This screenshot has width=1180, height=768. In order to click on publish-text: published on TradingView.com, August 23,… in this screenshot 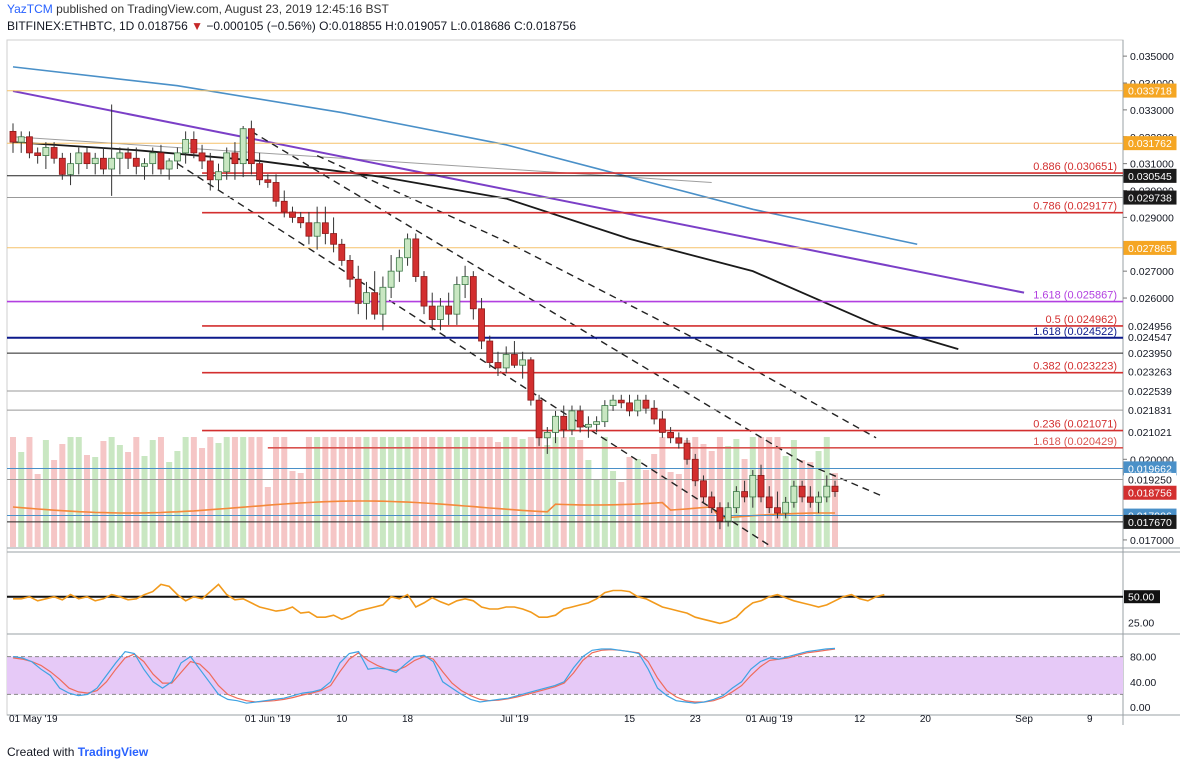, I will do `click(222, 9)`.